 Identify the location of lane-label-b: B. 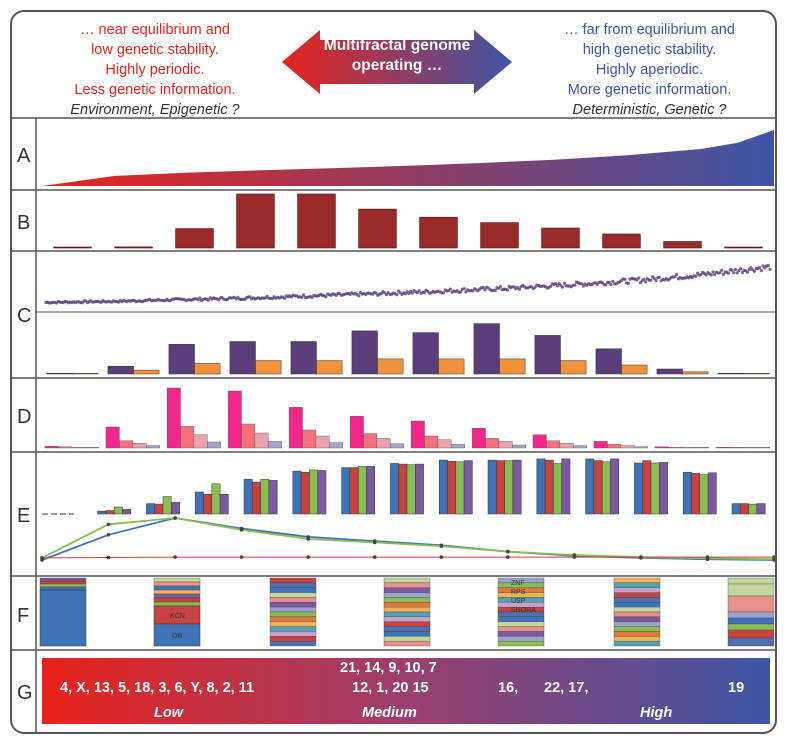
(23, 223).